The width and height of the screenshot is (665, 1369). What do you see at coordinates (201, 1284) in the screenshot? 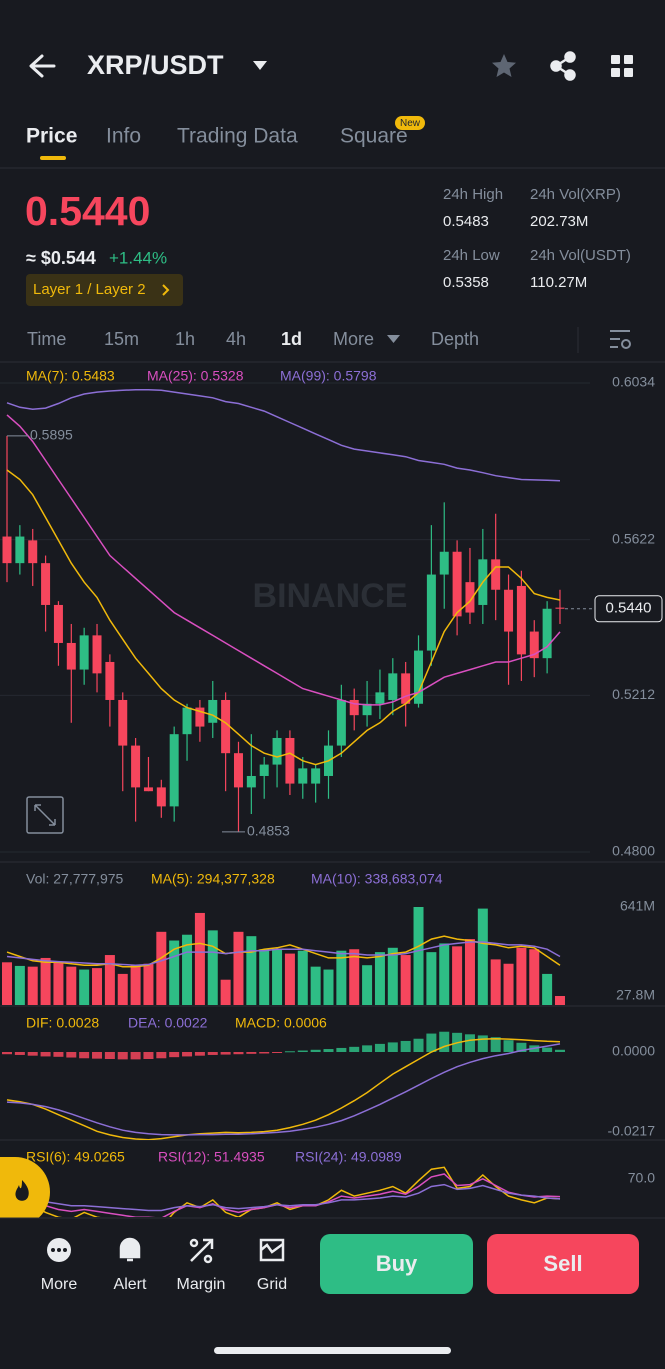
I see `nav-label: Margin` at bounding box center [201, 1284].